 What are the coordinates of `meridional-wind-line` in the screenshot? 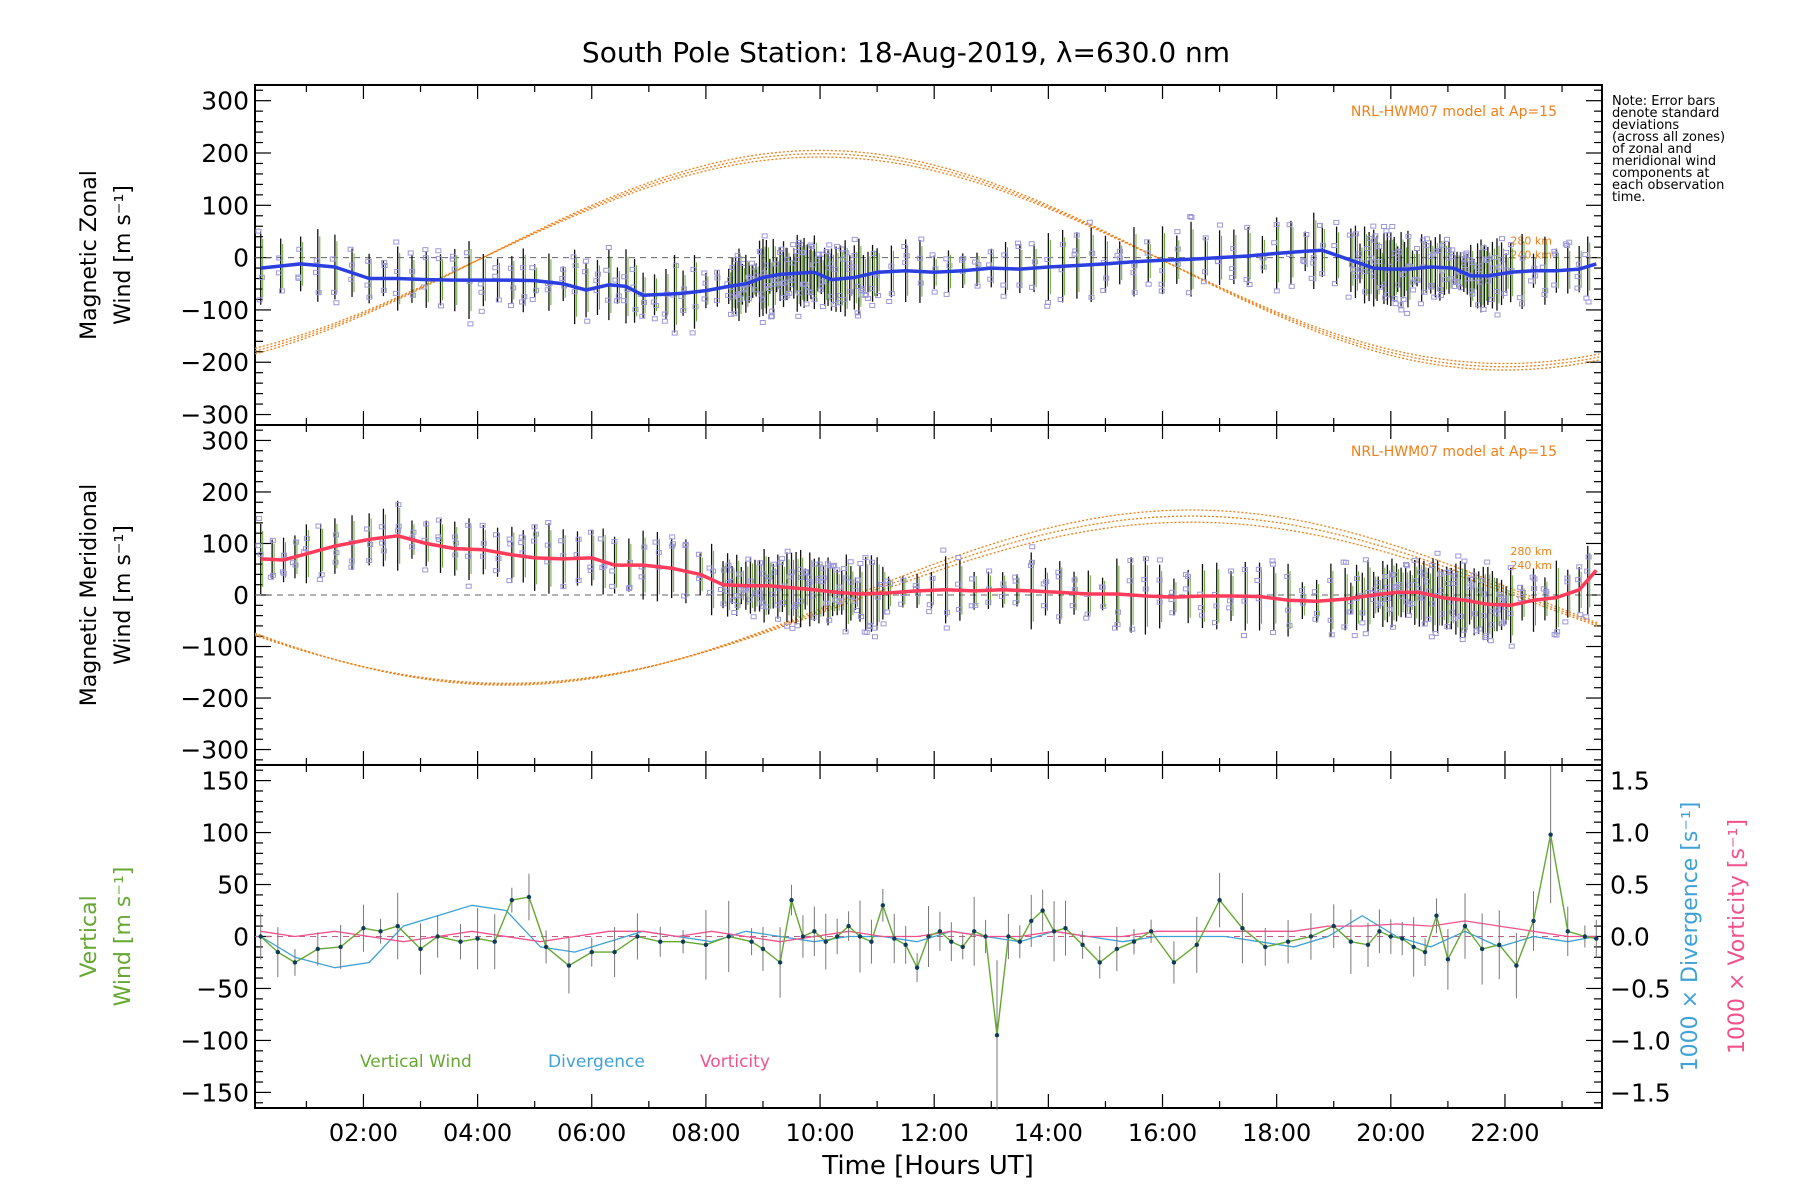 It's located at (929, 571).